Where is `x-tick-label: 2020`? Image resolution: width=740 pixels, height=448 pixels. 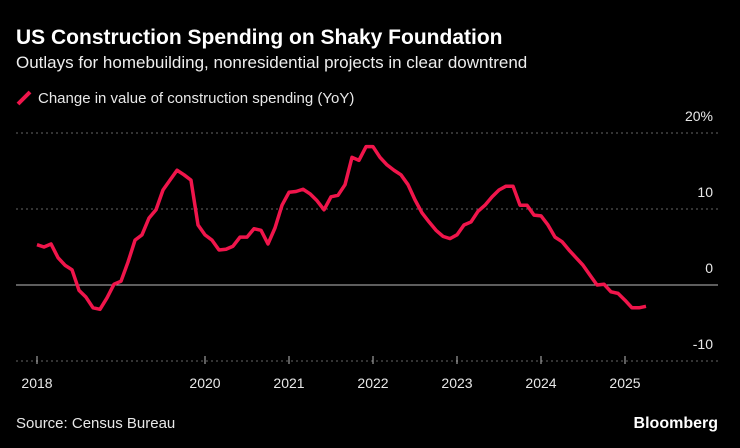 x-tick-label: 2020 is located at coordinates (204, 383).